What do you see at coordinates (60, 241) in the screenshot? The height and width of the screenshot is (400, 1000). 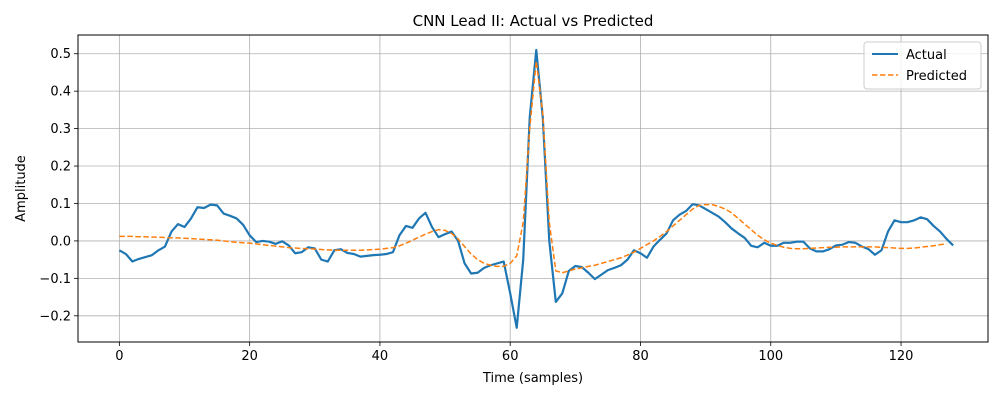 I see `y-tick-label: 0.0` at bounding box center [60, 241].